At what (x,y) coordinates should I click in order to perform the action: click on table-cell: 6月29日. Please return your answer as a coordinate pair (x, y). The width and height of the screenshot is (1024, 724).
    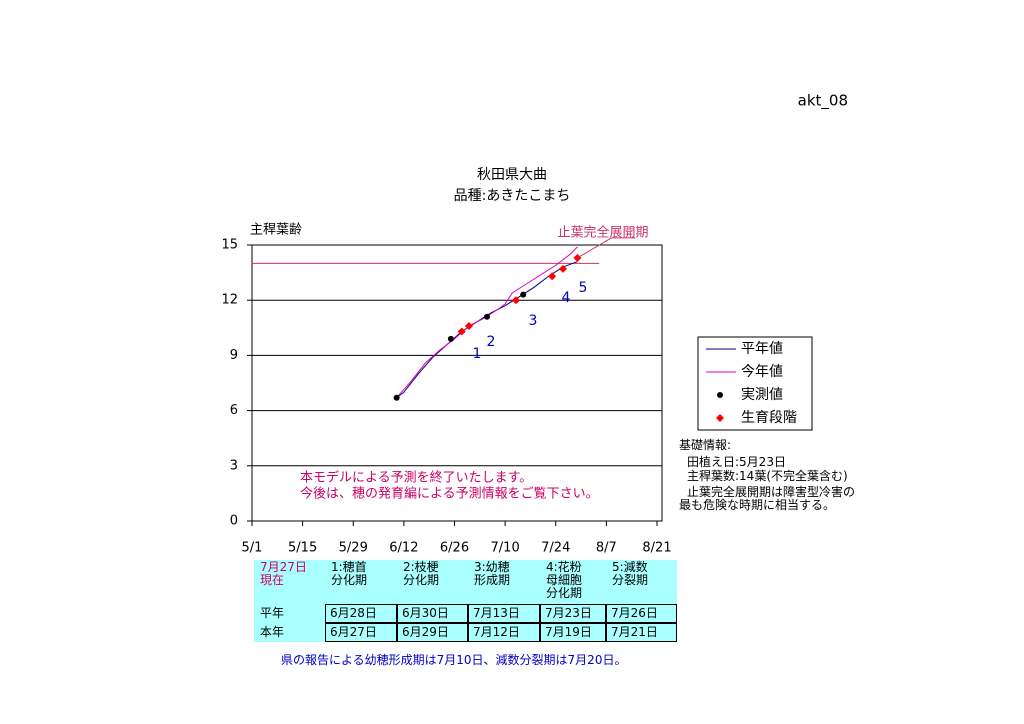
    Looking at the image, I should click on (432, 632).